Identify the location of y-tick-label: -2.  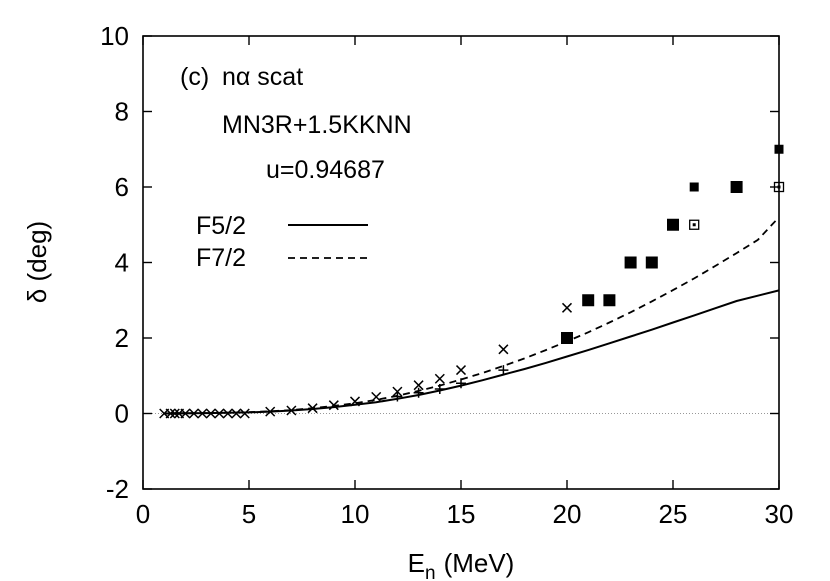
(117, 489).